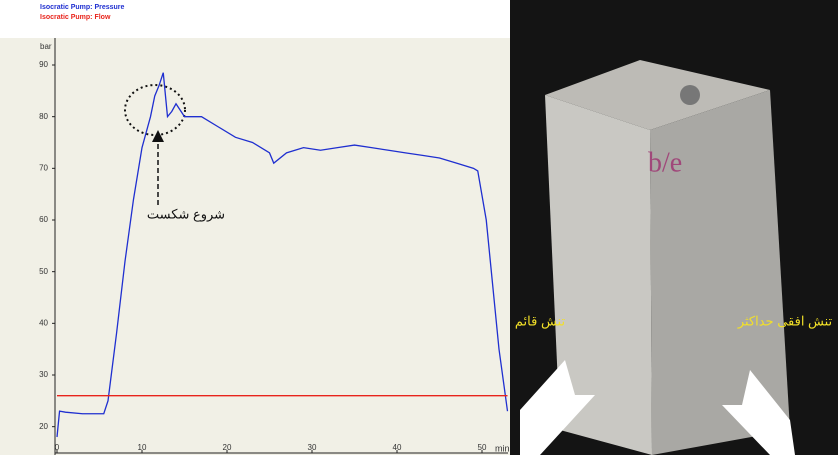 The height and width of the screenshot is (460, 838). Describe the element at coordinates (142, 447) in the screenshot. I see `x-tick-label: 10` at that location.